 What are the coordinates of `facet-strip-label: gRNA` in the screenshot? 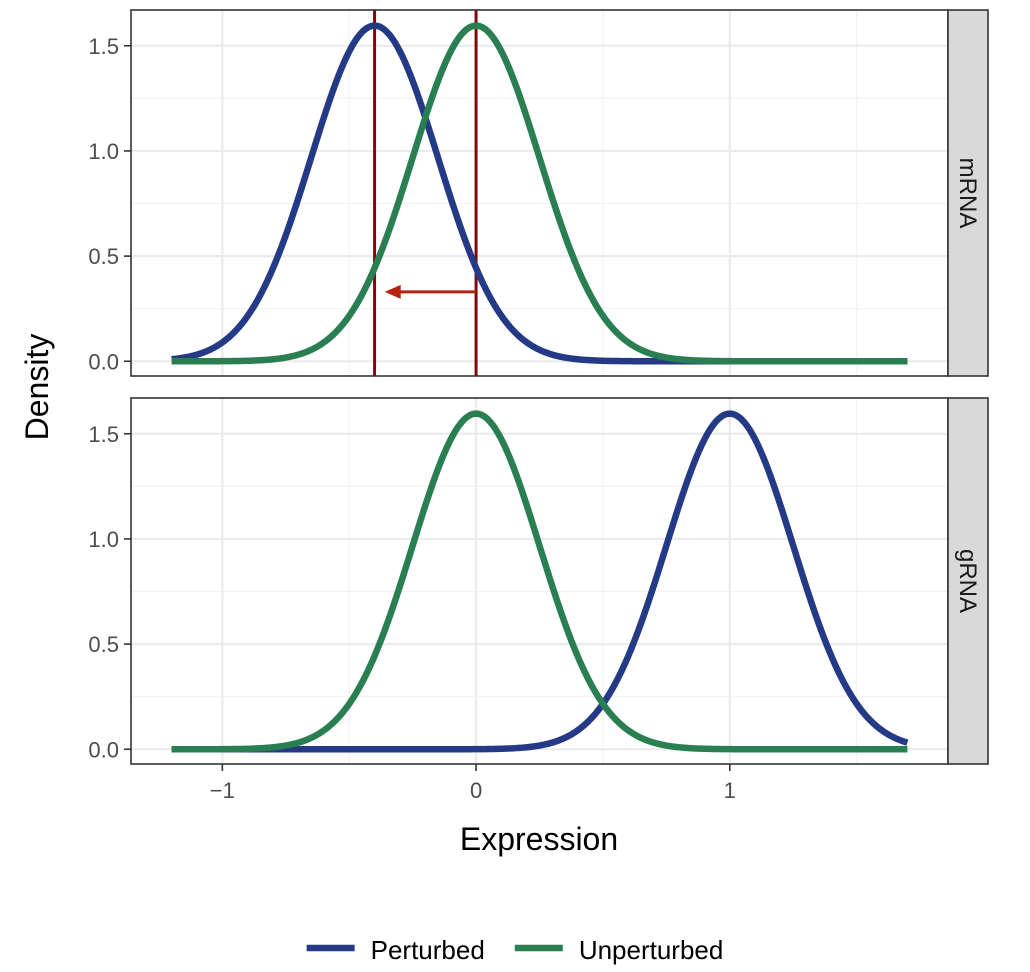 It's located at (967, 581).